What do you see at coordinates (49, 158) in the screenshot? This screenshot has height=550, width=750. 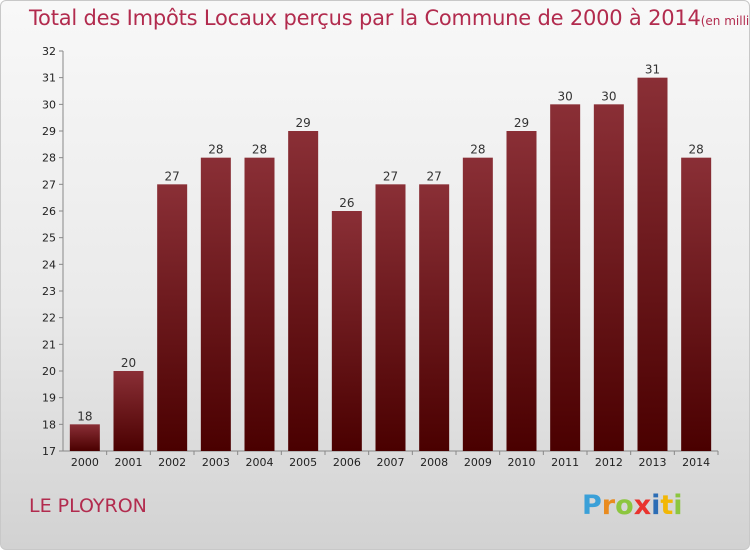 I see `y-tick-label: 28` at bounding box center [49, 158].